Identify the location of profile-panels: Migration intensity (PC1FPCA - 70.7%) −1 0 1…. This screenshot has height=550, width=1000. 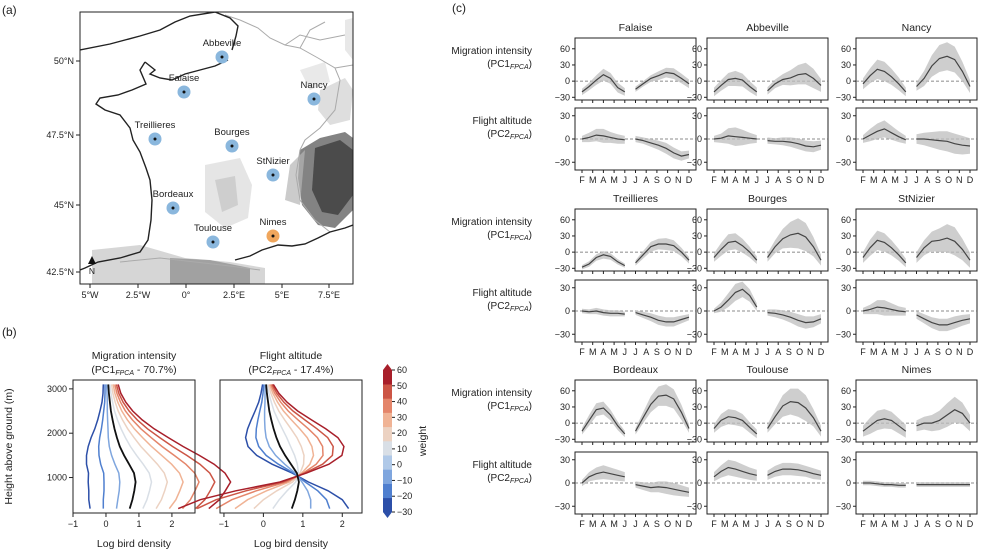
(183, 450).